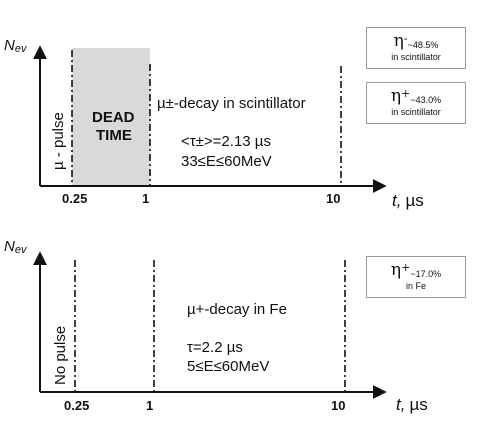 The height and width of the screenshot is (442, 483). I want to click on bottom-tick-10: 10, so click(338, 405).